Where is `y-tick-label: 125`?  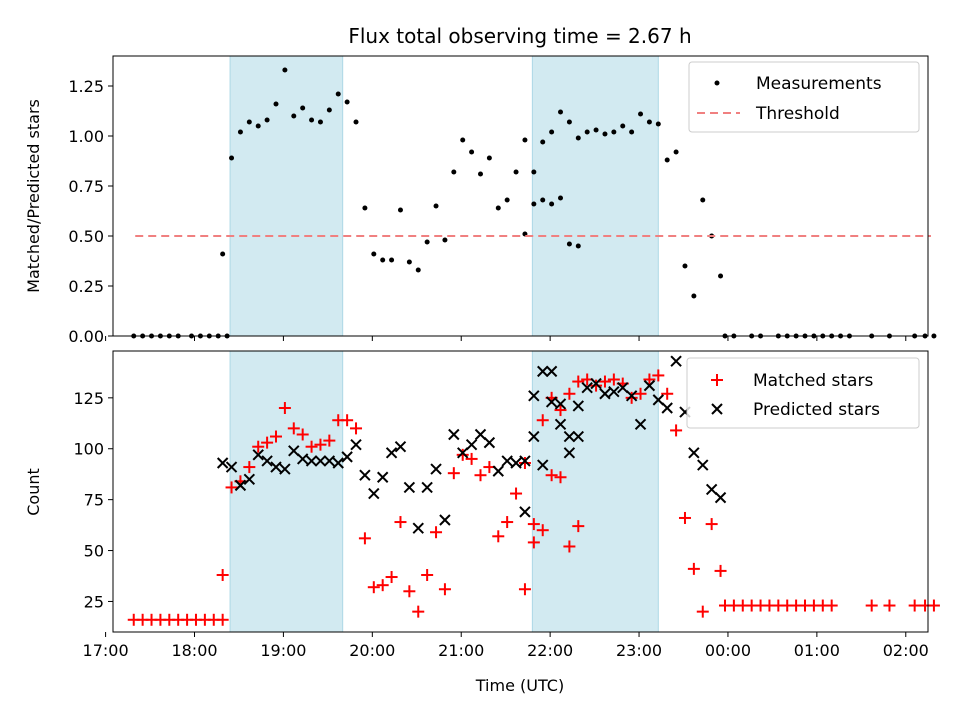 y-tick-label: 125 is located at coordinates (88, 398).